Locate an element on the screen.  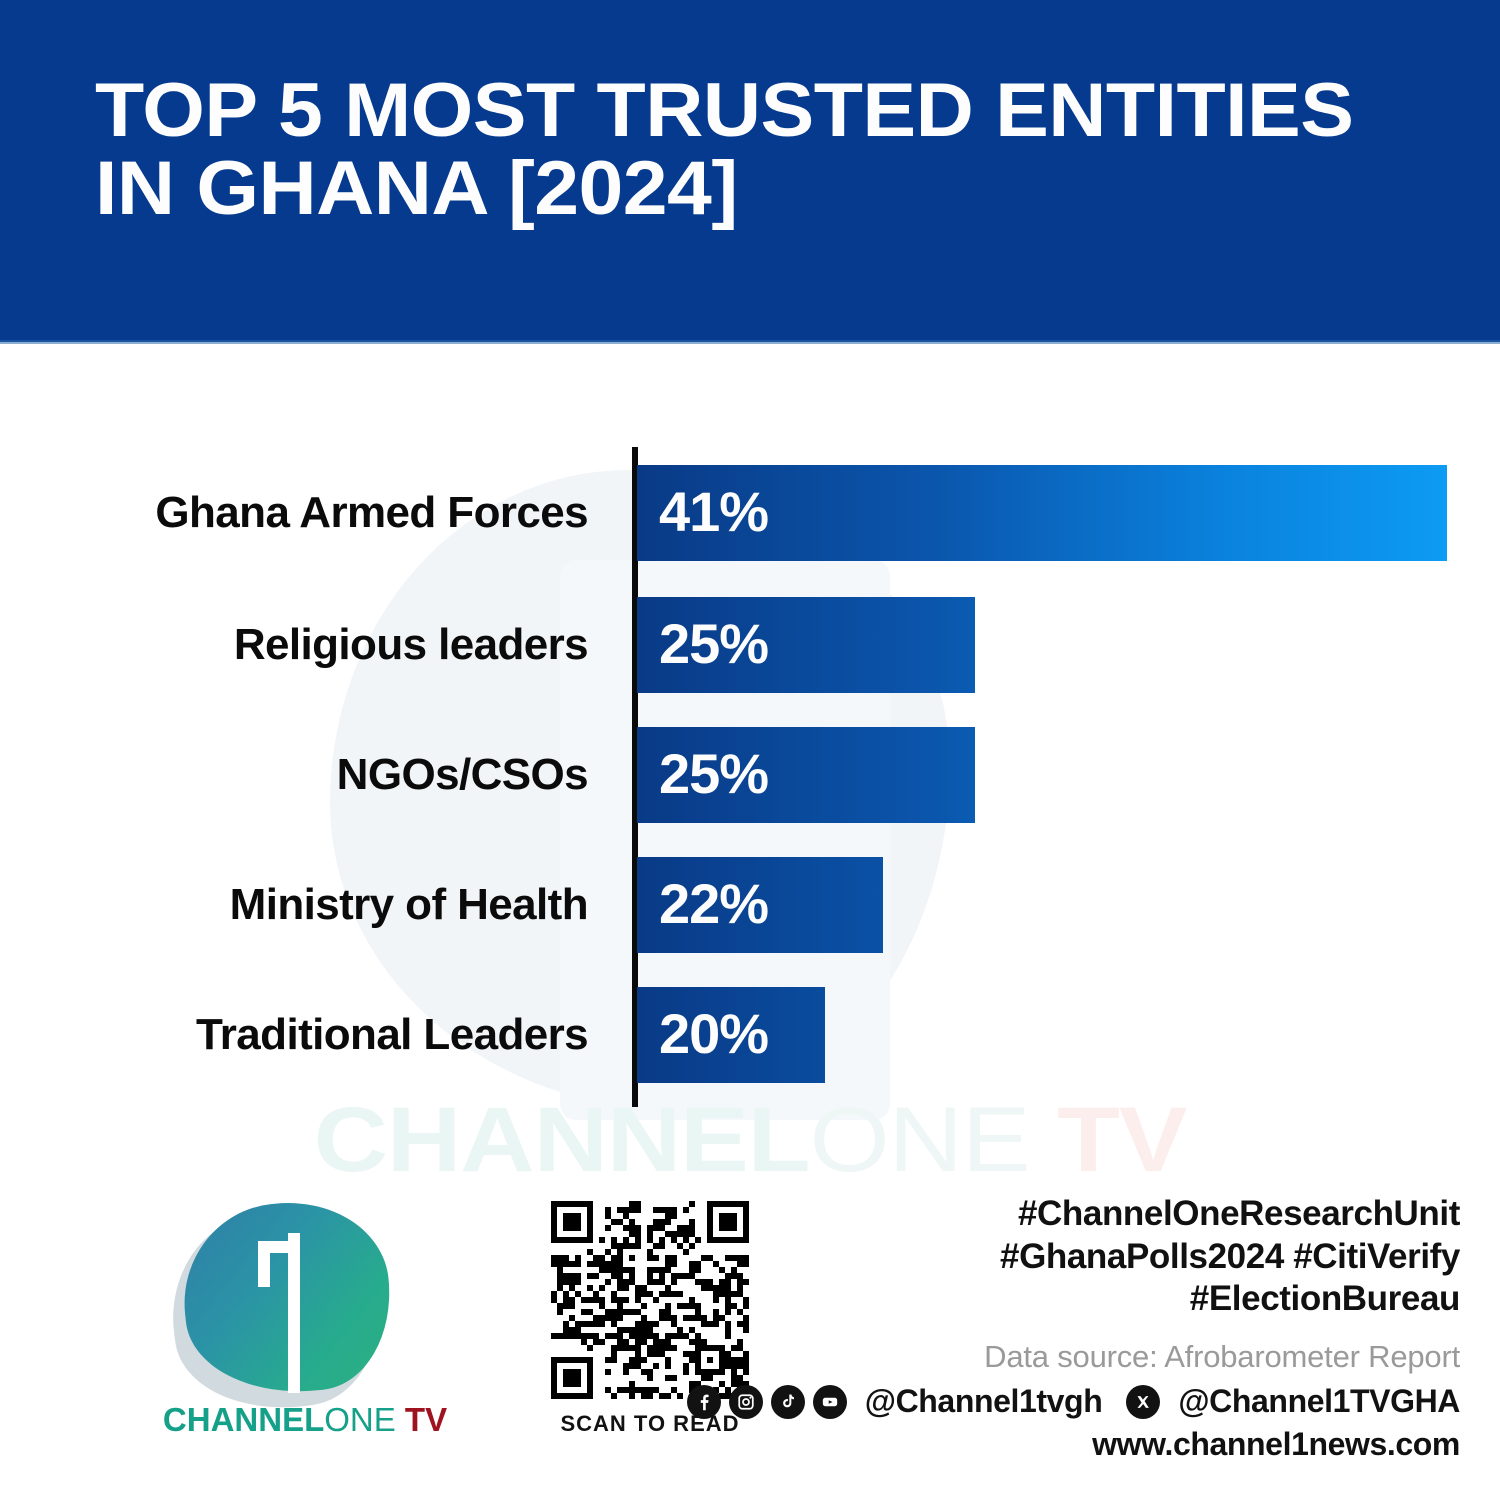
logo-word-one: ONE is located at coordinates (360, 1419).